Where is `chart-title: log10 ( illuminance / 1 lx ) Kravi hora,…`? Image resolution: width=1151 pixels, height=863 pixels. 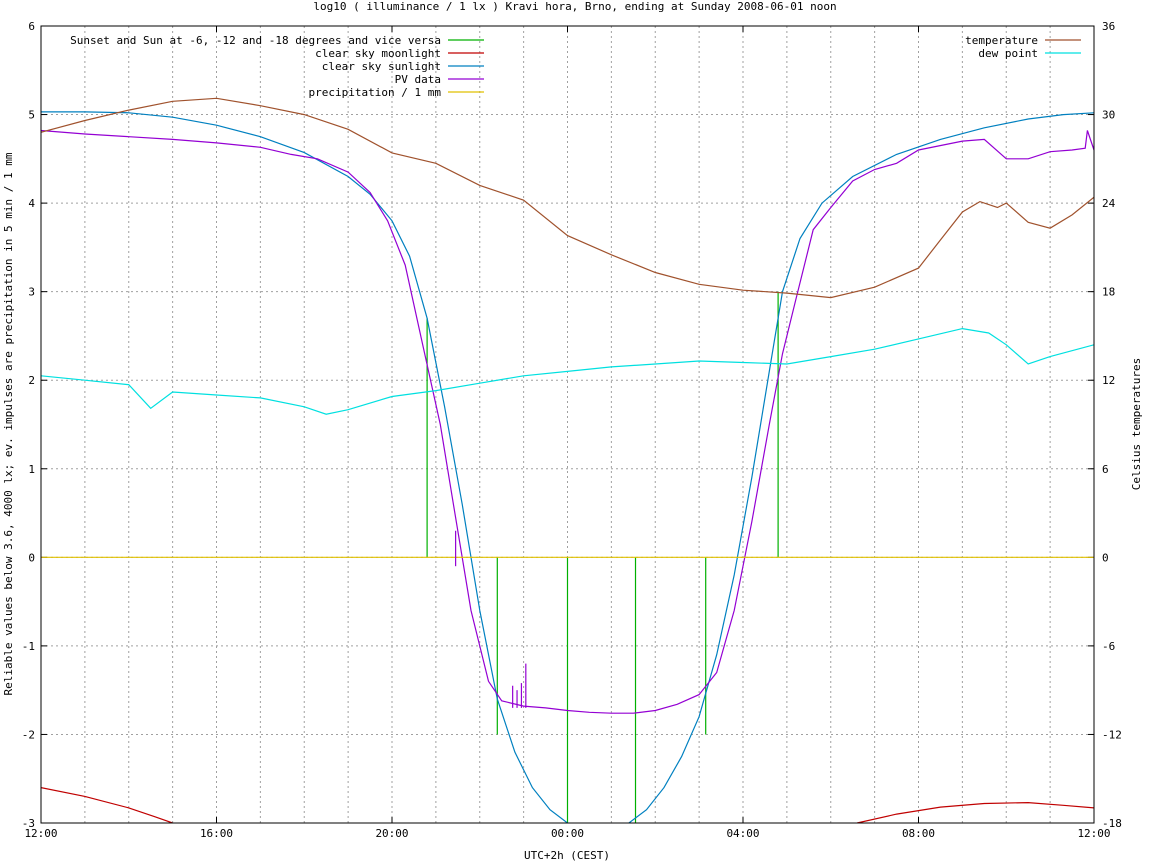 chart-title: log10 ( illuminance / 1 lx ) Kravi hora,… is located at coordinates (574, 6).